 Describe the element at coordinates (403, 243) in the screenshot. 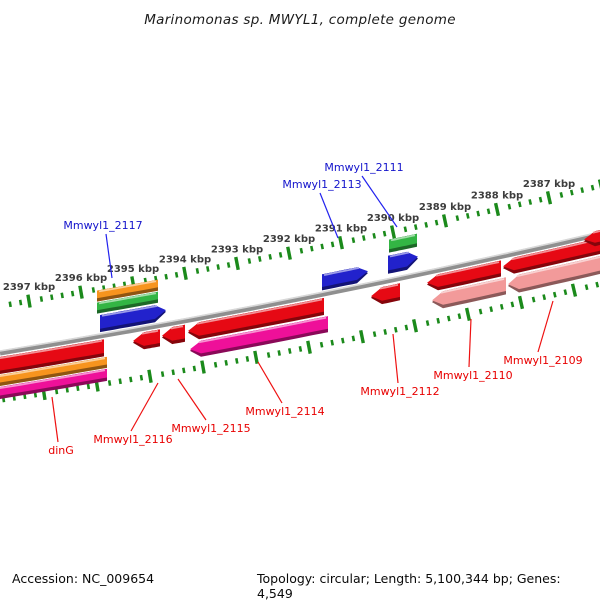

I see `gene-arrow-gene-box-green` at that location.